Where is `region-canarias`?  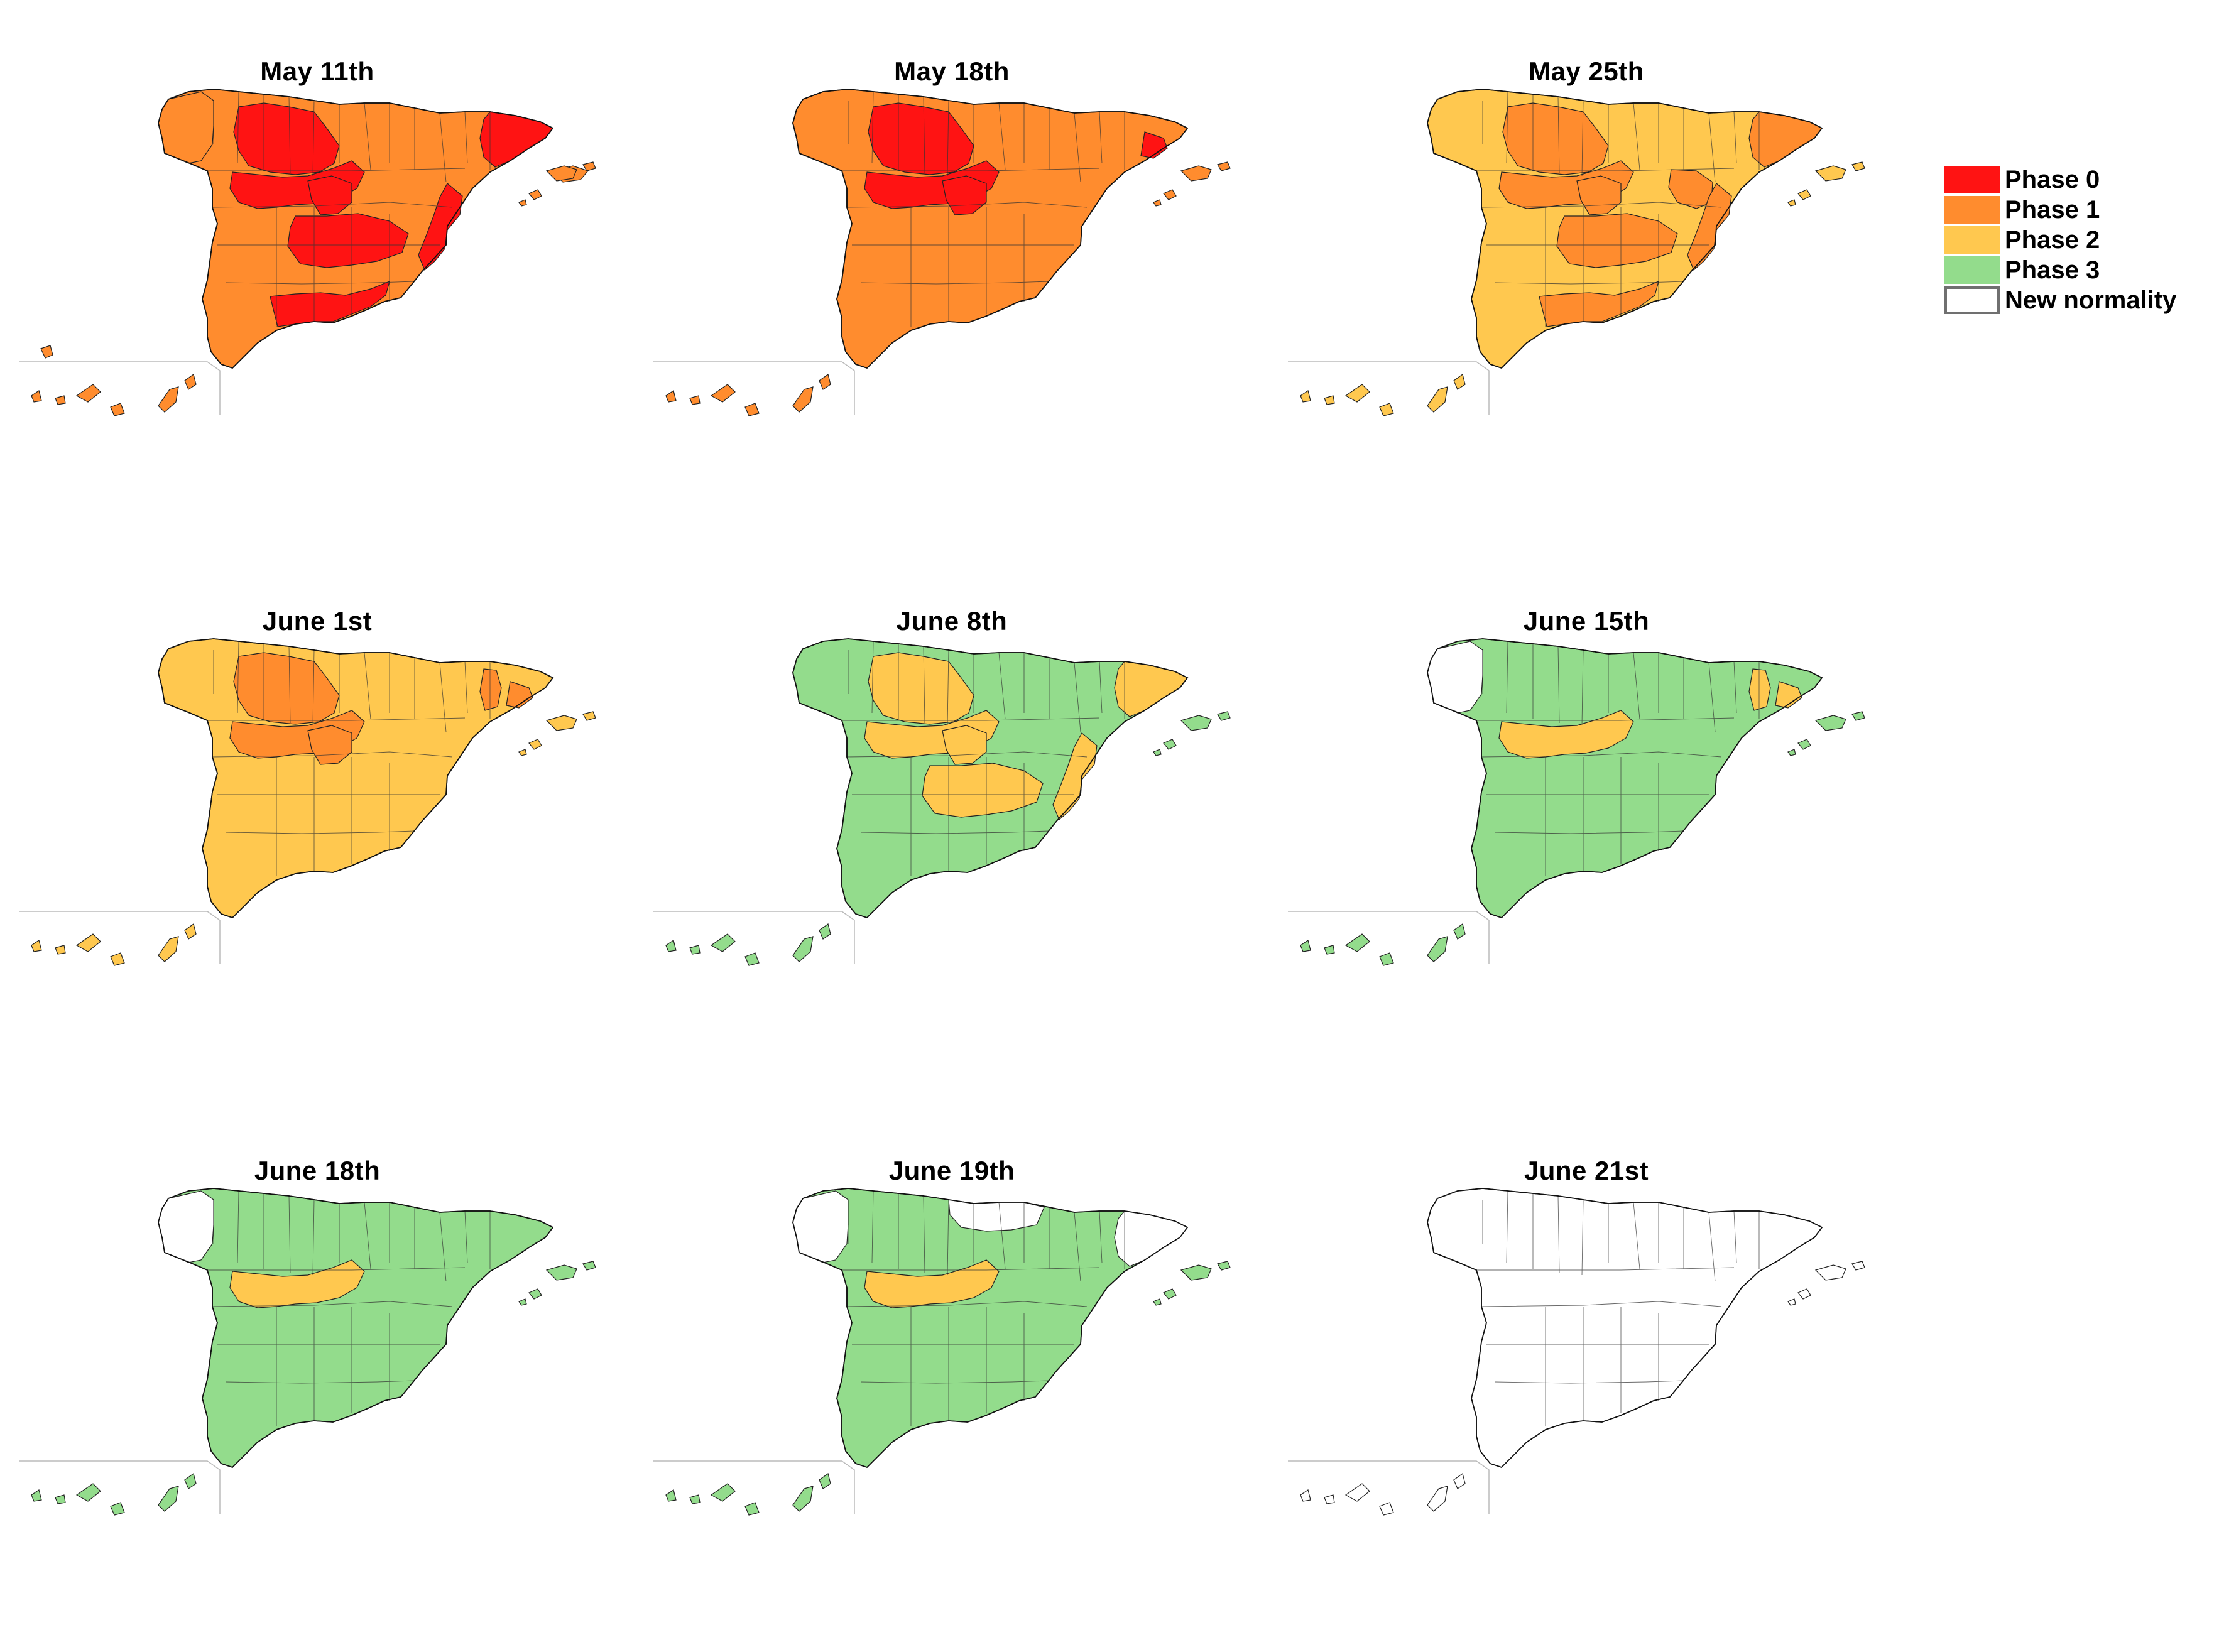
region-canarias is located at coordinates (46, 352).